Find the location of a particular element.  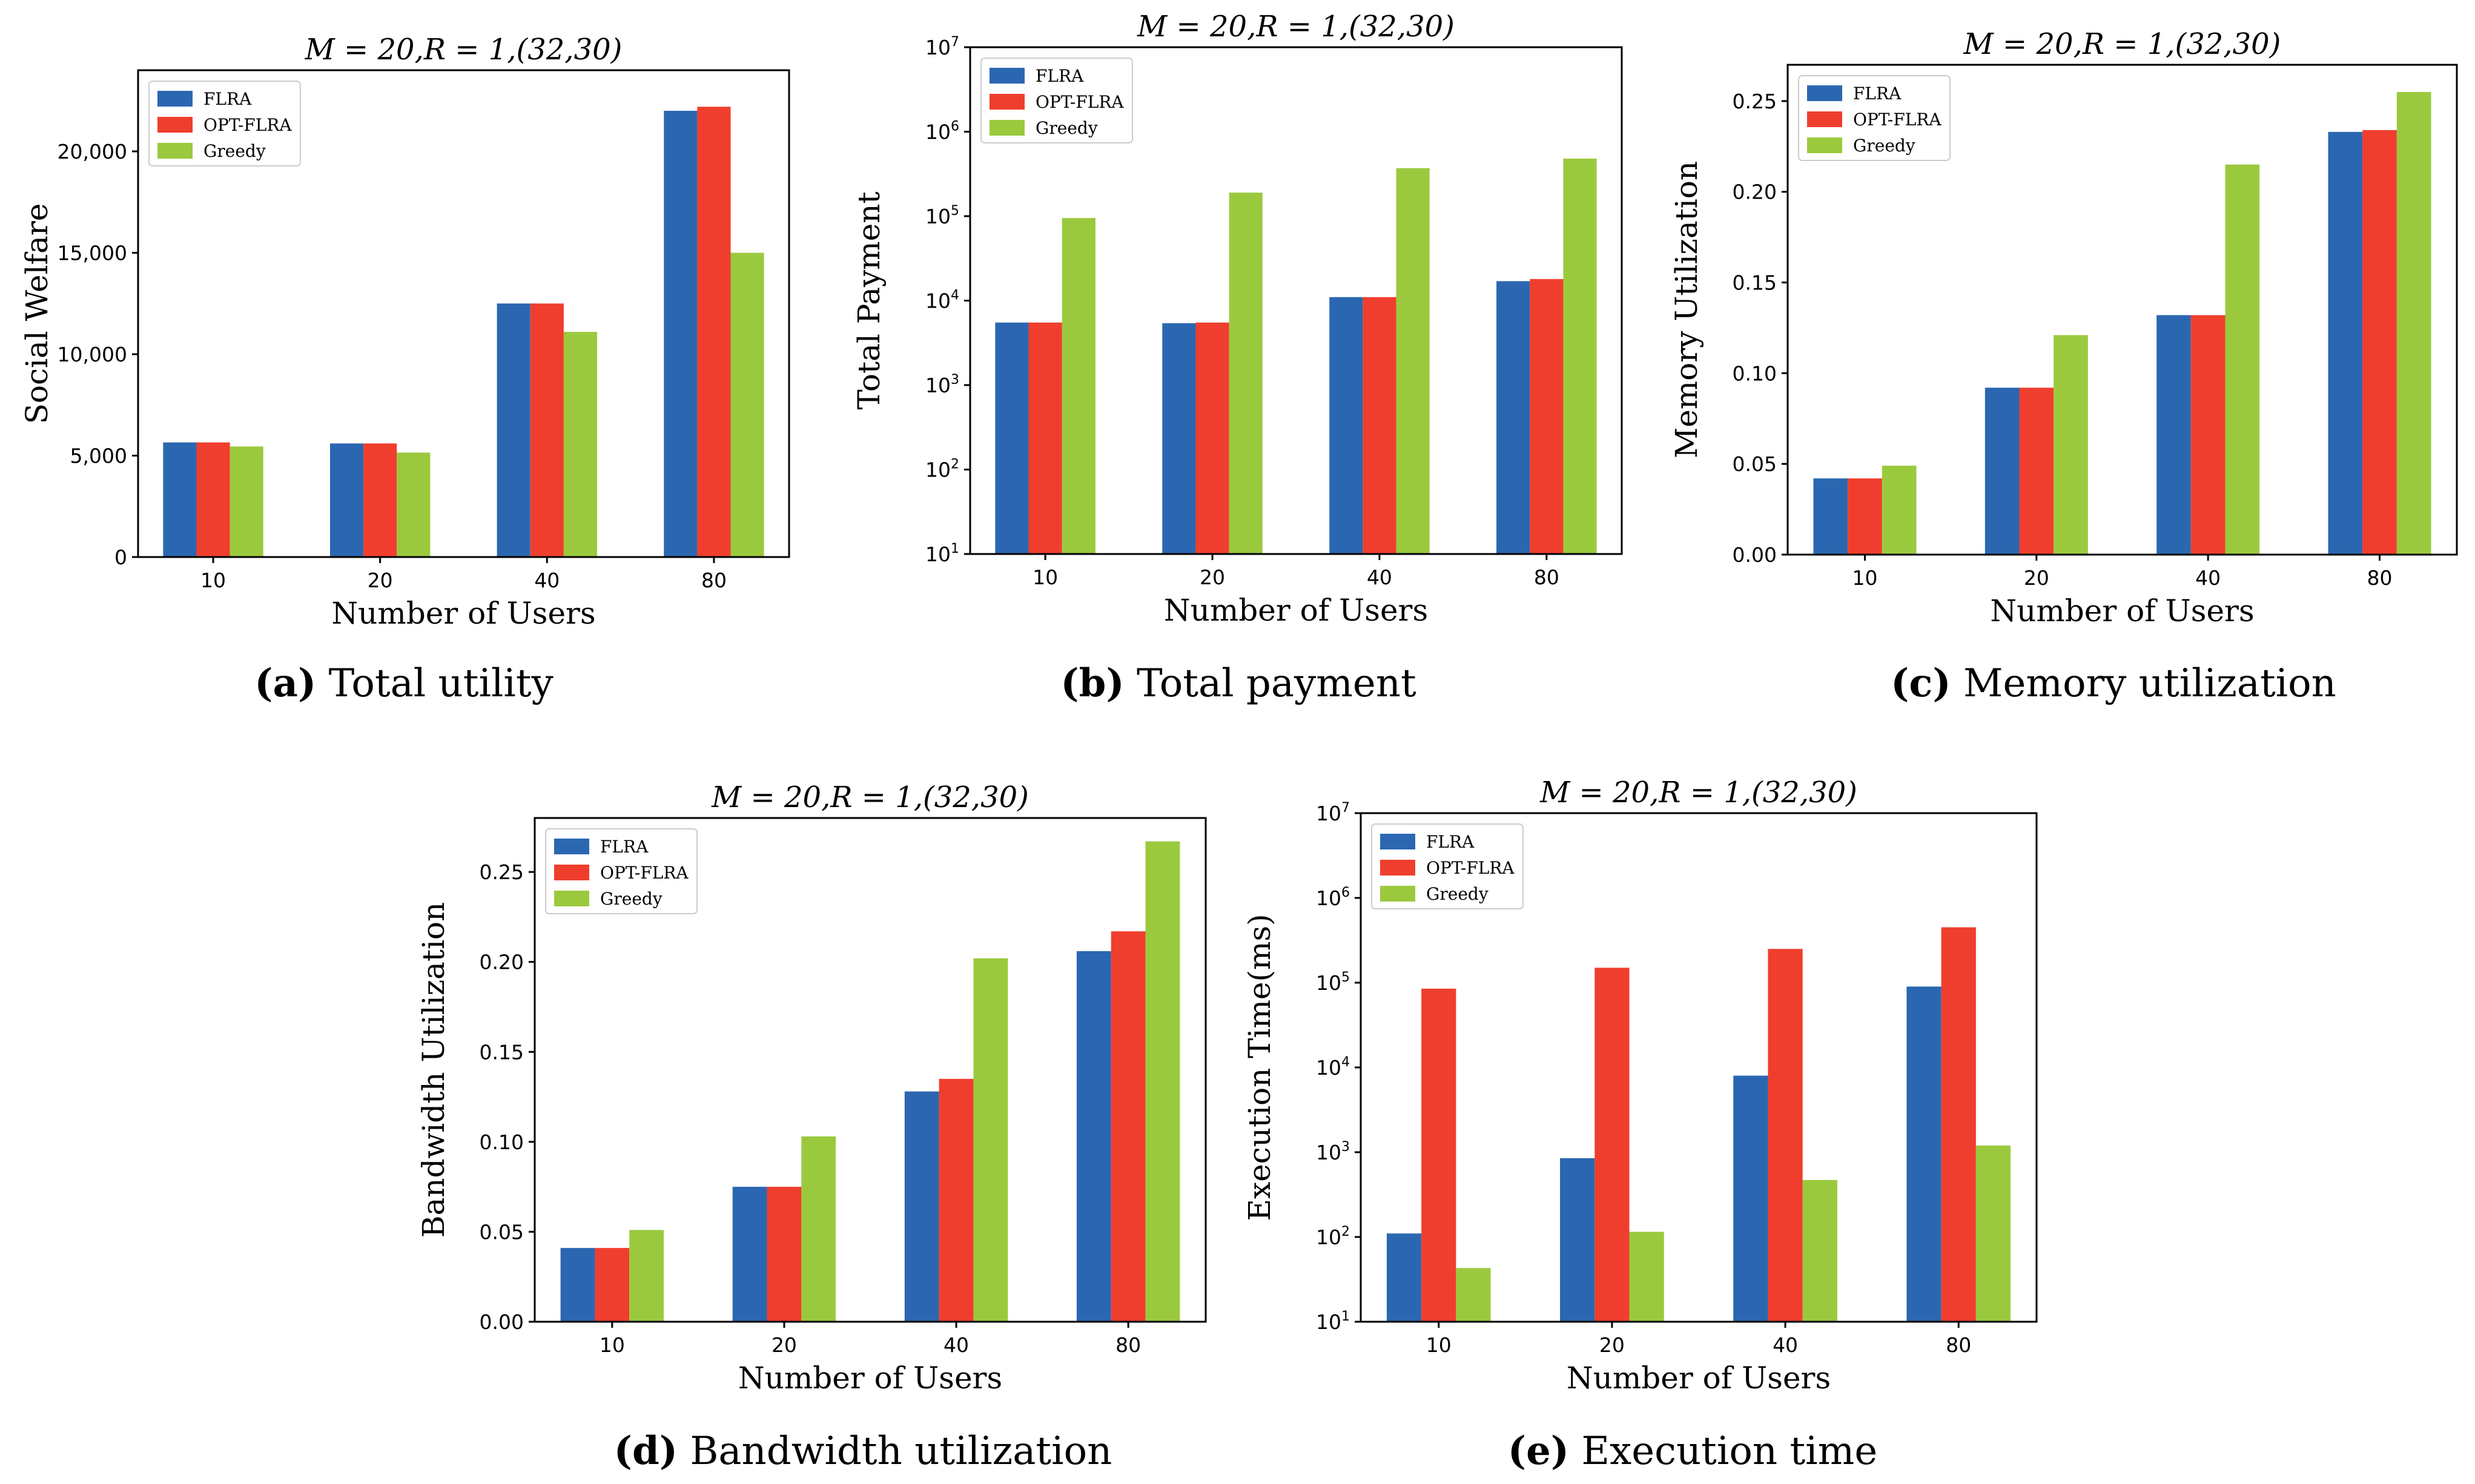

y-tick-label: 5,000 is located at coordinates (98, 456).